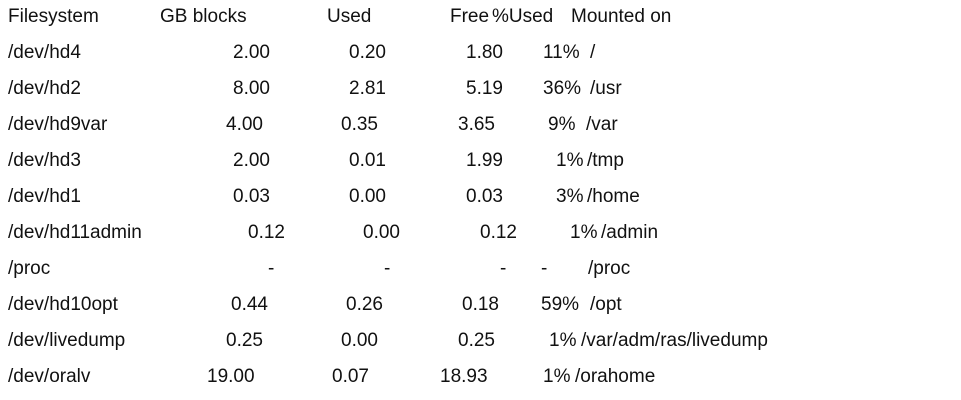 The image size is (961, 400). Describe the element at coordinates (476, 124) in the screenshot. I see `cell: 3.65` at that location.